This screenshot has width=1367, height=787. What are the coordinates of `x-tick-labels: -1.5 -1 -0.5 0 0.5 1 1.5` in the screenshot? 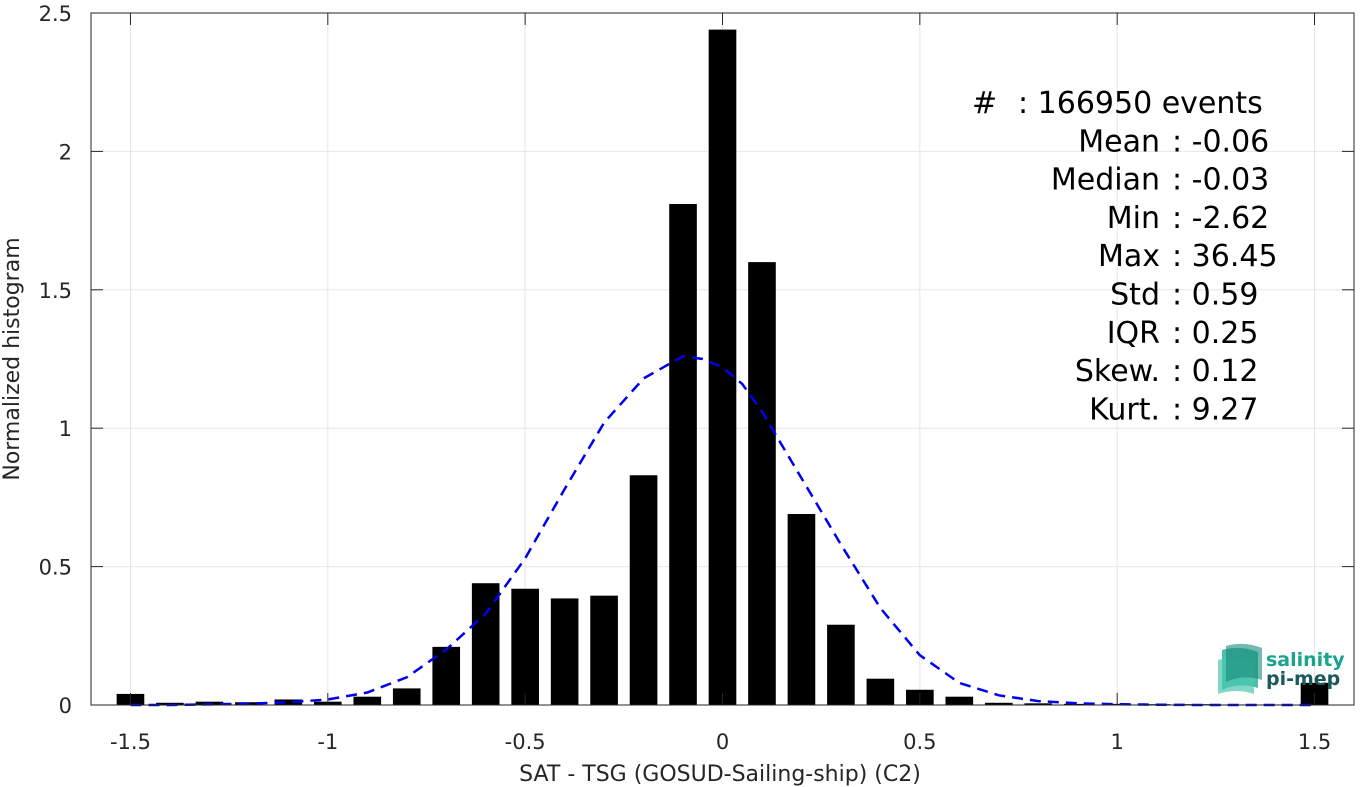 It's located at (720, 742).